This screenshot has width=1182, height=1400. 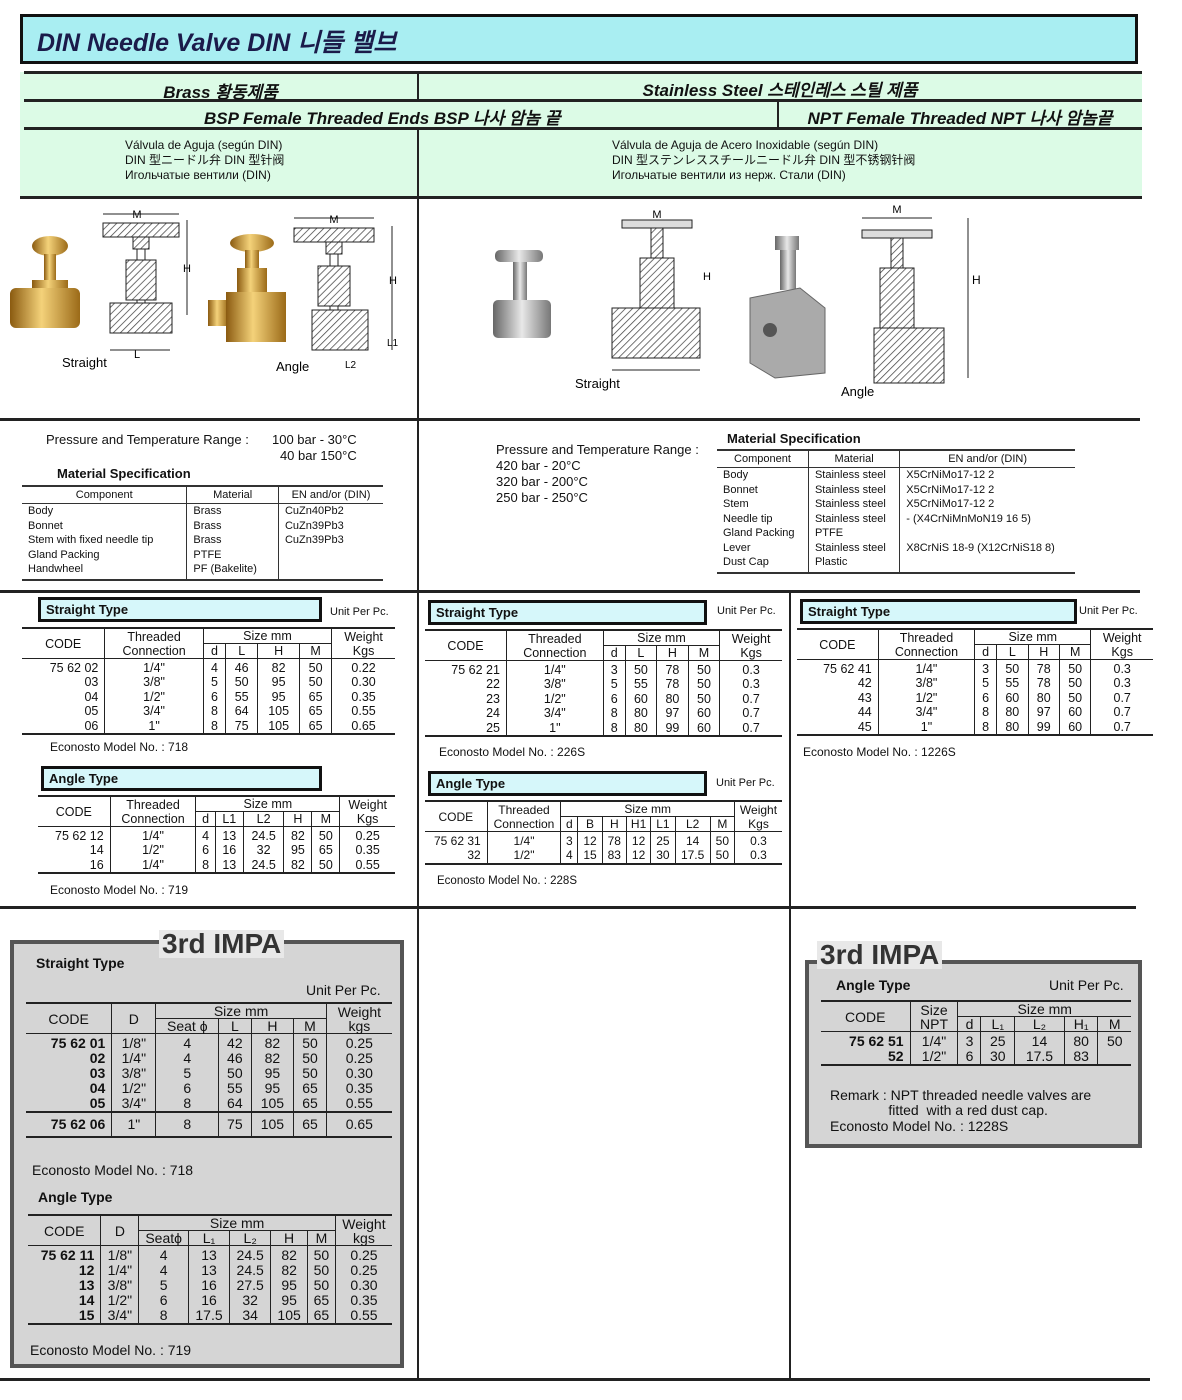 What do you see at coordinates (202, 571) in the screenshot?
I see `material-row: Handwheel PF (Bakelite)` at bounding box center [202, 571].